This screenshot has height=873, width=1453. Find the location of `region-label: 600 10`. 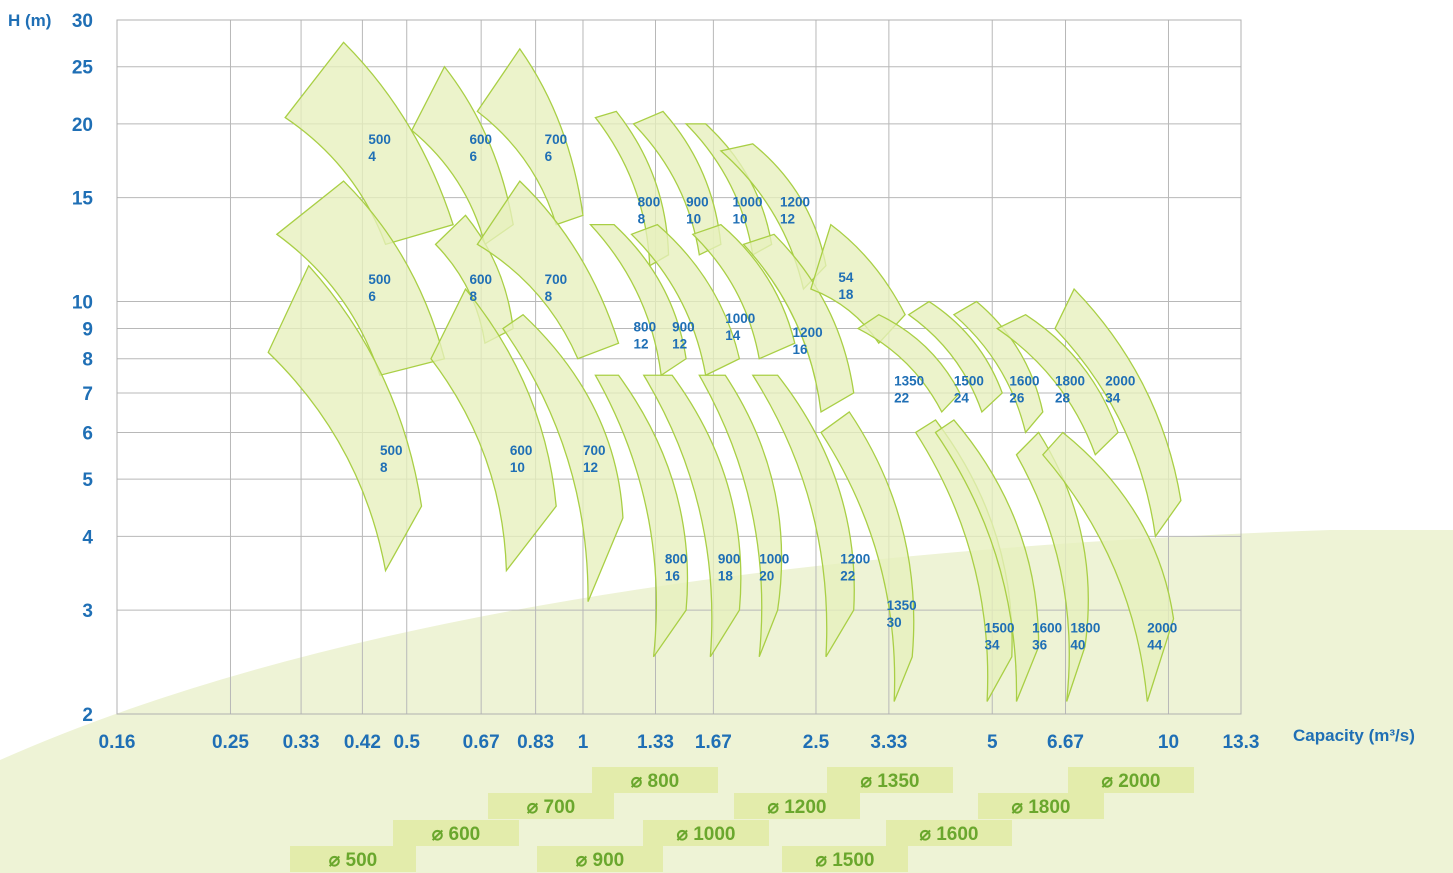

region-label: 600 10 is located at coordinates (521, 459).